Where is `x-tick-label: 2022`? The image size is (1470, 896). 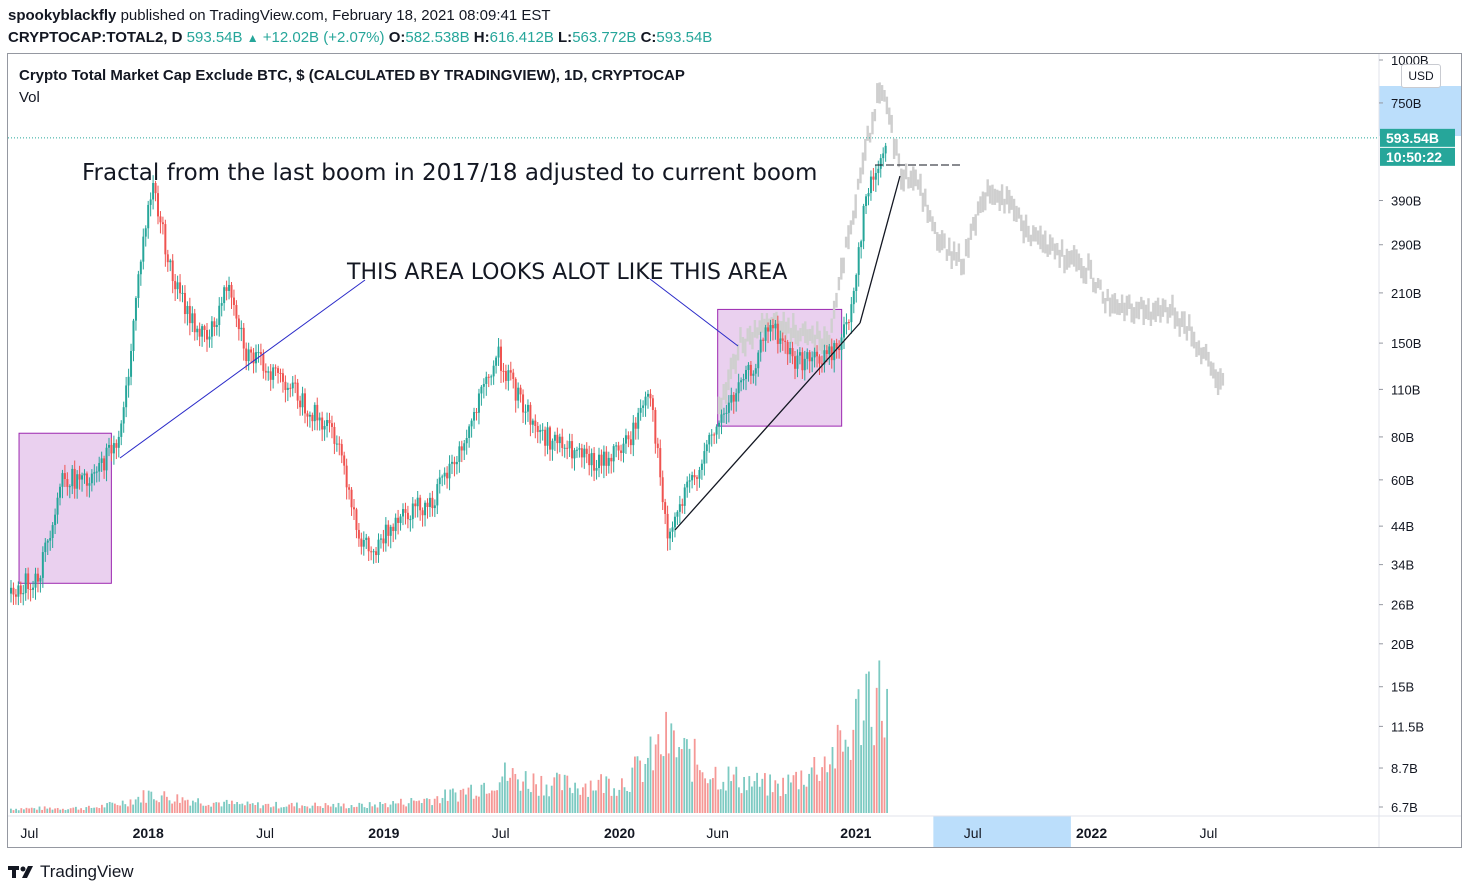
x-tick-label: 2022 is located at coordinates (1091, 833).